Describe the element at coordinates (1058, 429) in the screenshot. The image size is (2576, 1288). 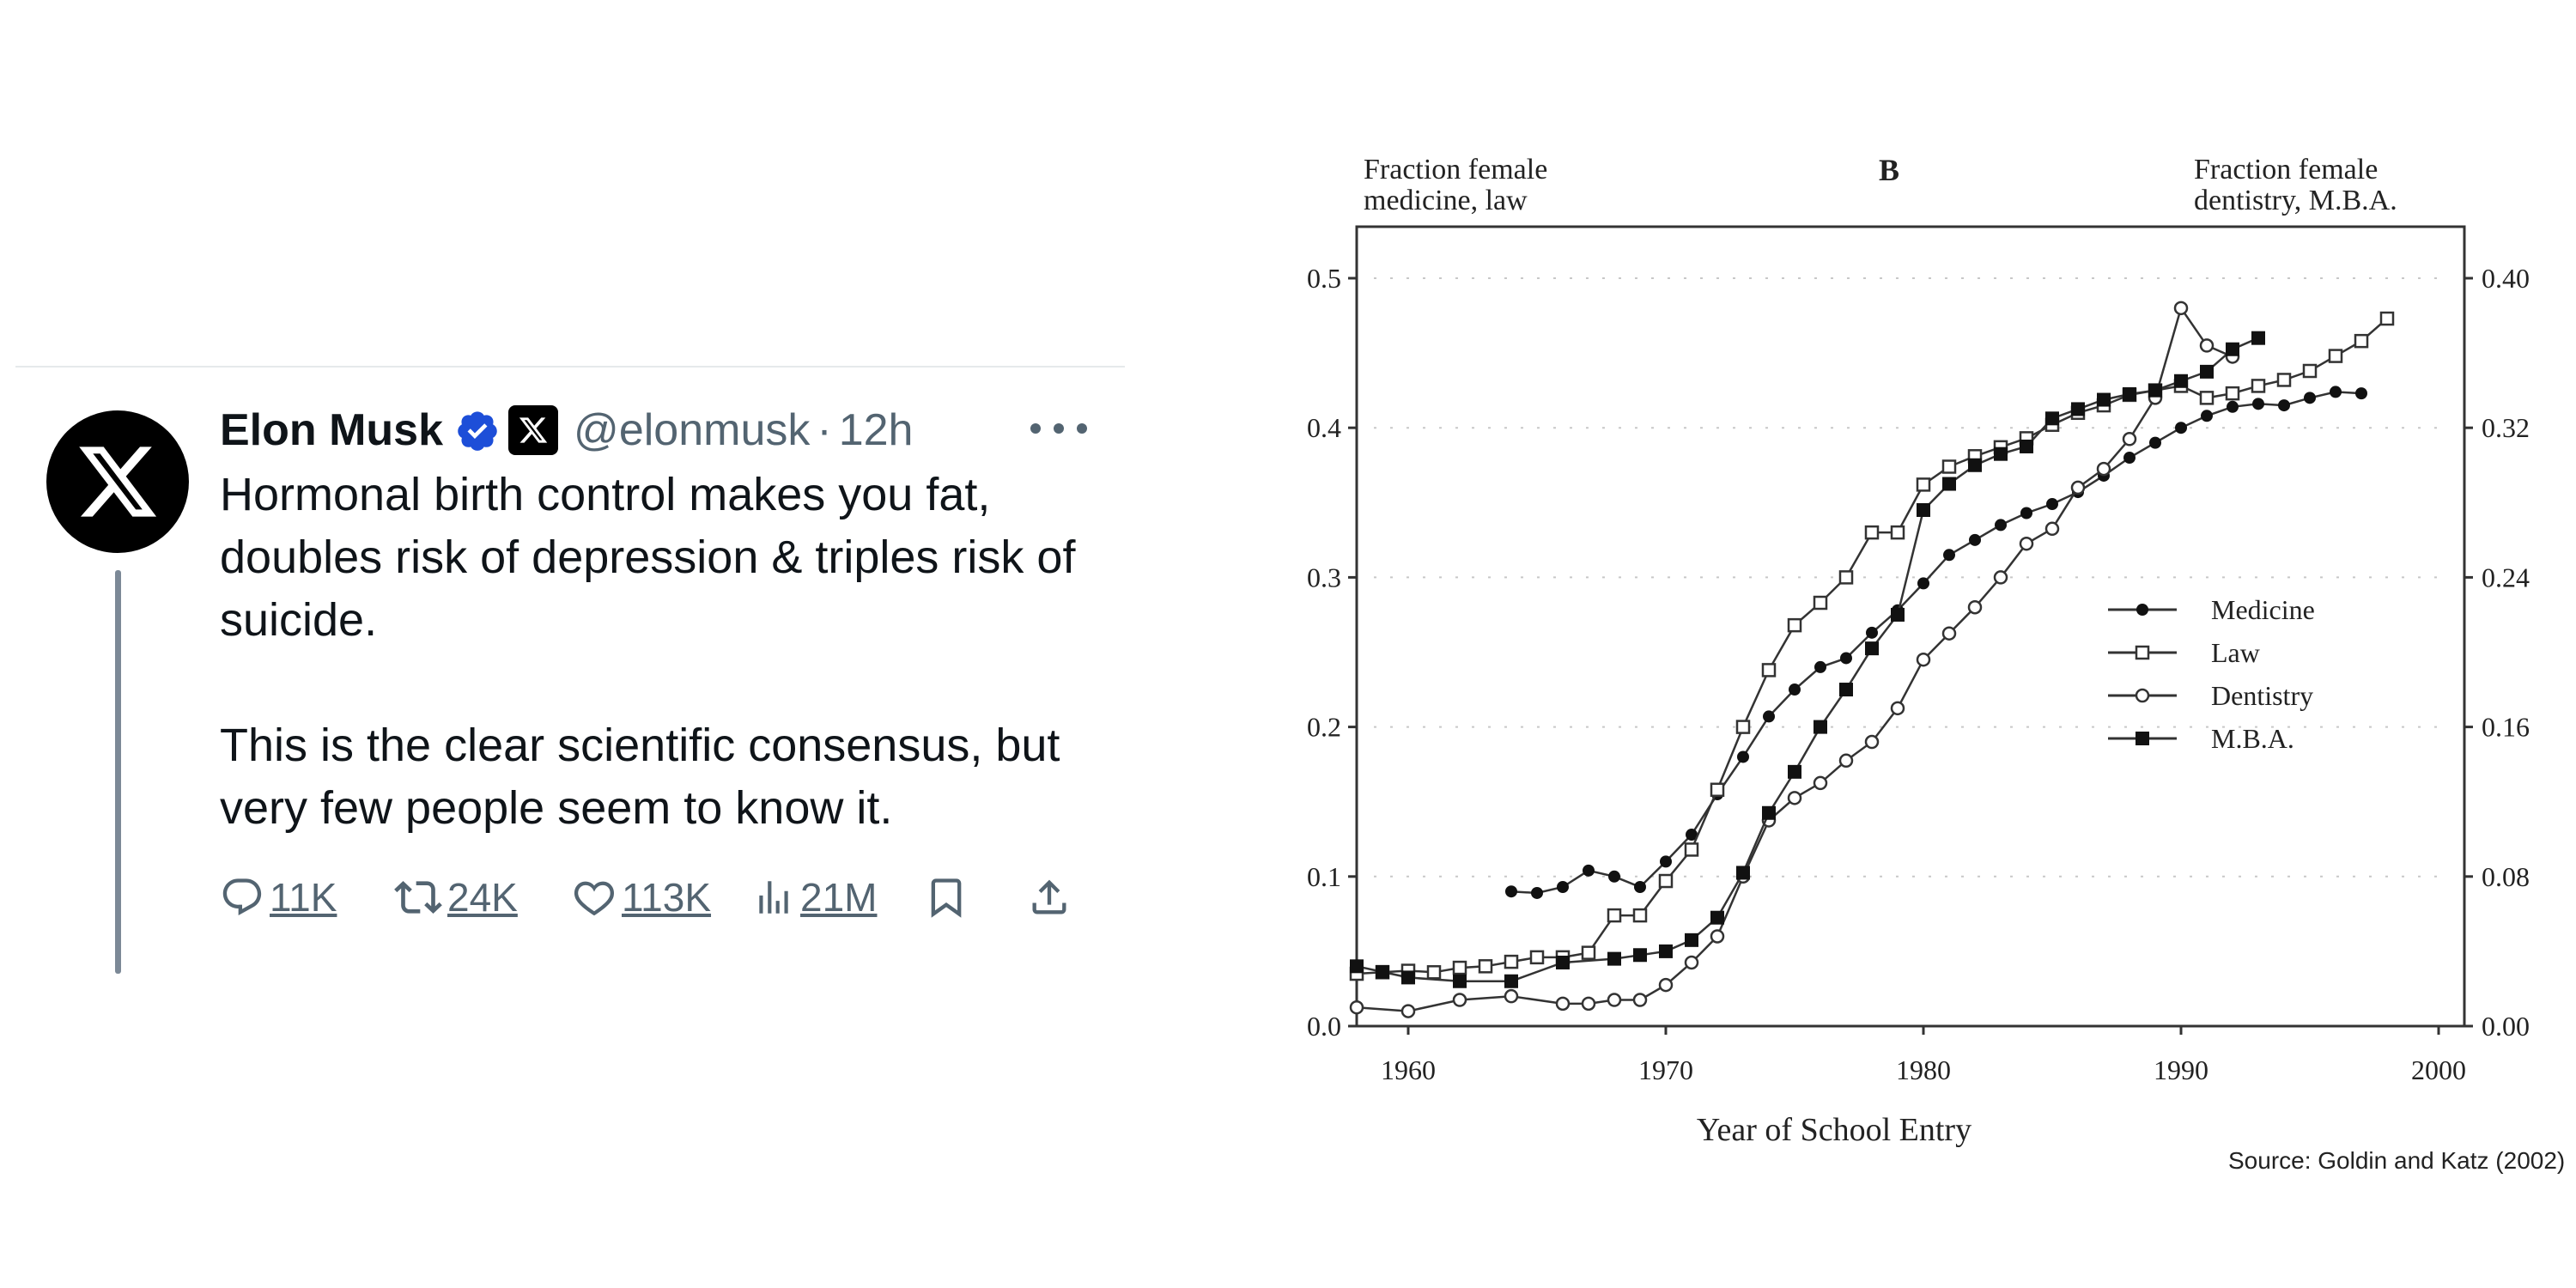
I see `more-icon` at that location.